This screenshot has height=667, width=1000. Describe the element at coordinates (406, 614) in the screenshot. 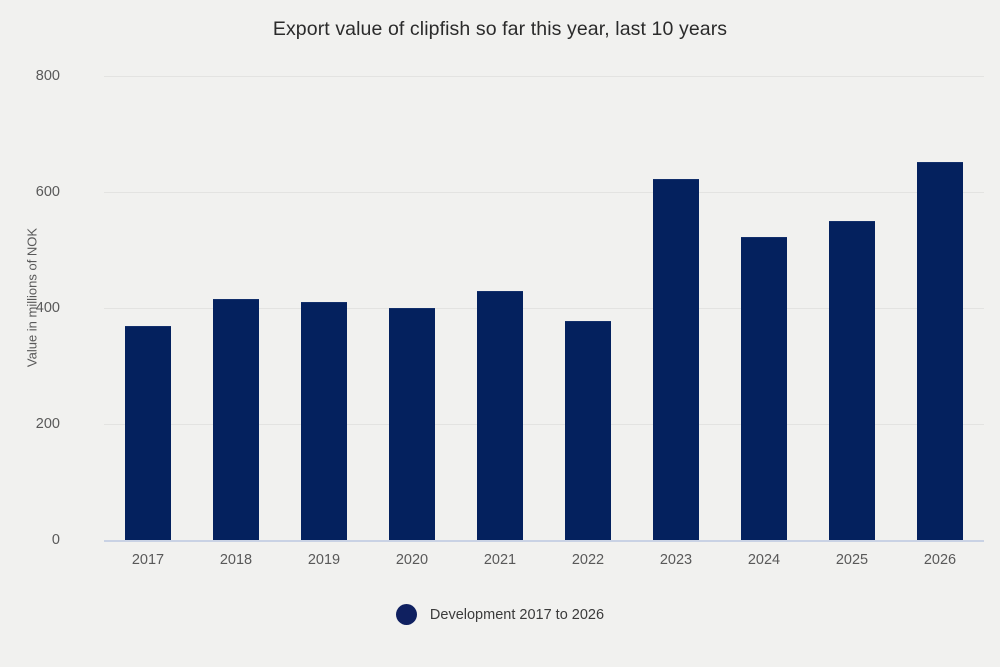

I see `legend-circle-icon` at that location.